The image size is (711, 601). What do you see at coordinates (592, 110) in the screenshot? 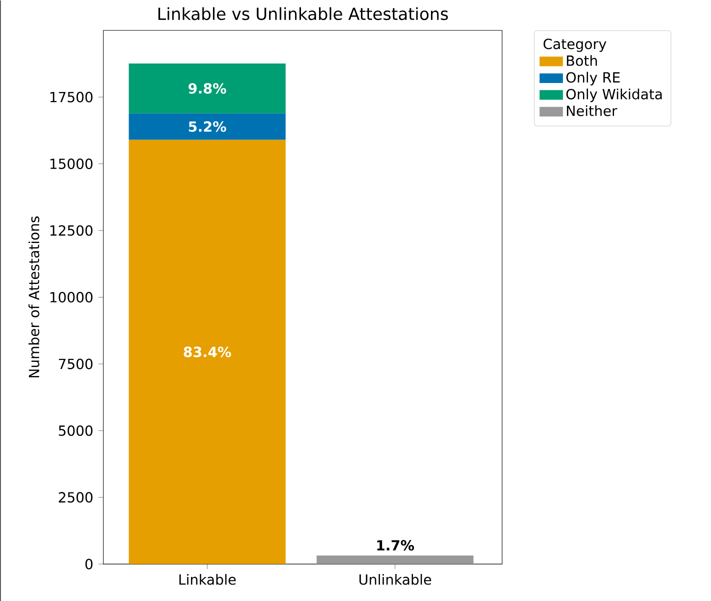
I see `legend-label: Neither` at bounding box center [592, 110].